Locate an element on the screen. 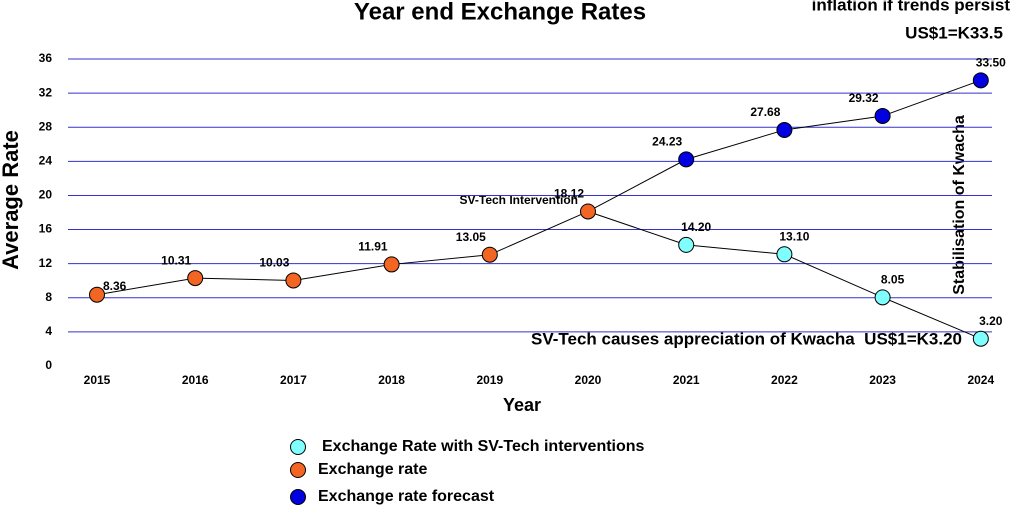 Image resolution: width=1023 pixels, height=509 pixels. data-label: 29.32 is located at coordinates (864, 98).